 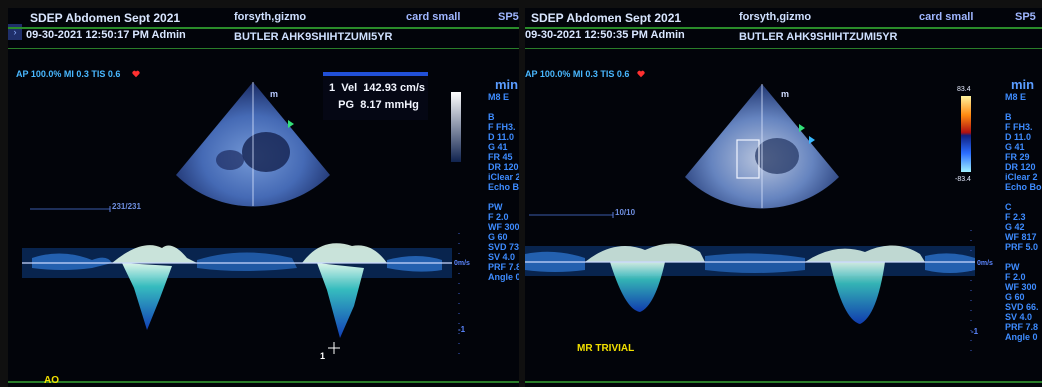 What do you see at coordinates (456, 127) in the screenshot?
I see `grayscale-bar` at bounding box center [456, 127].